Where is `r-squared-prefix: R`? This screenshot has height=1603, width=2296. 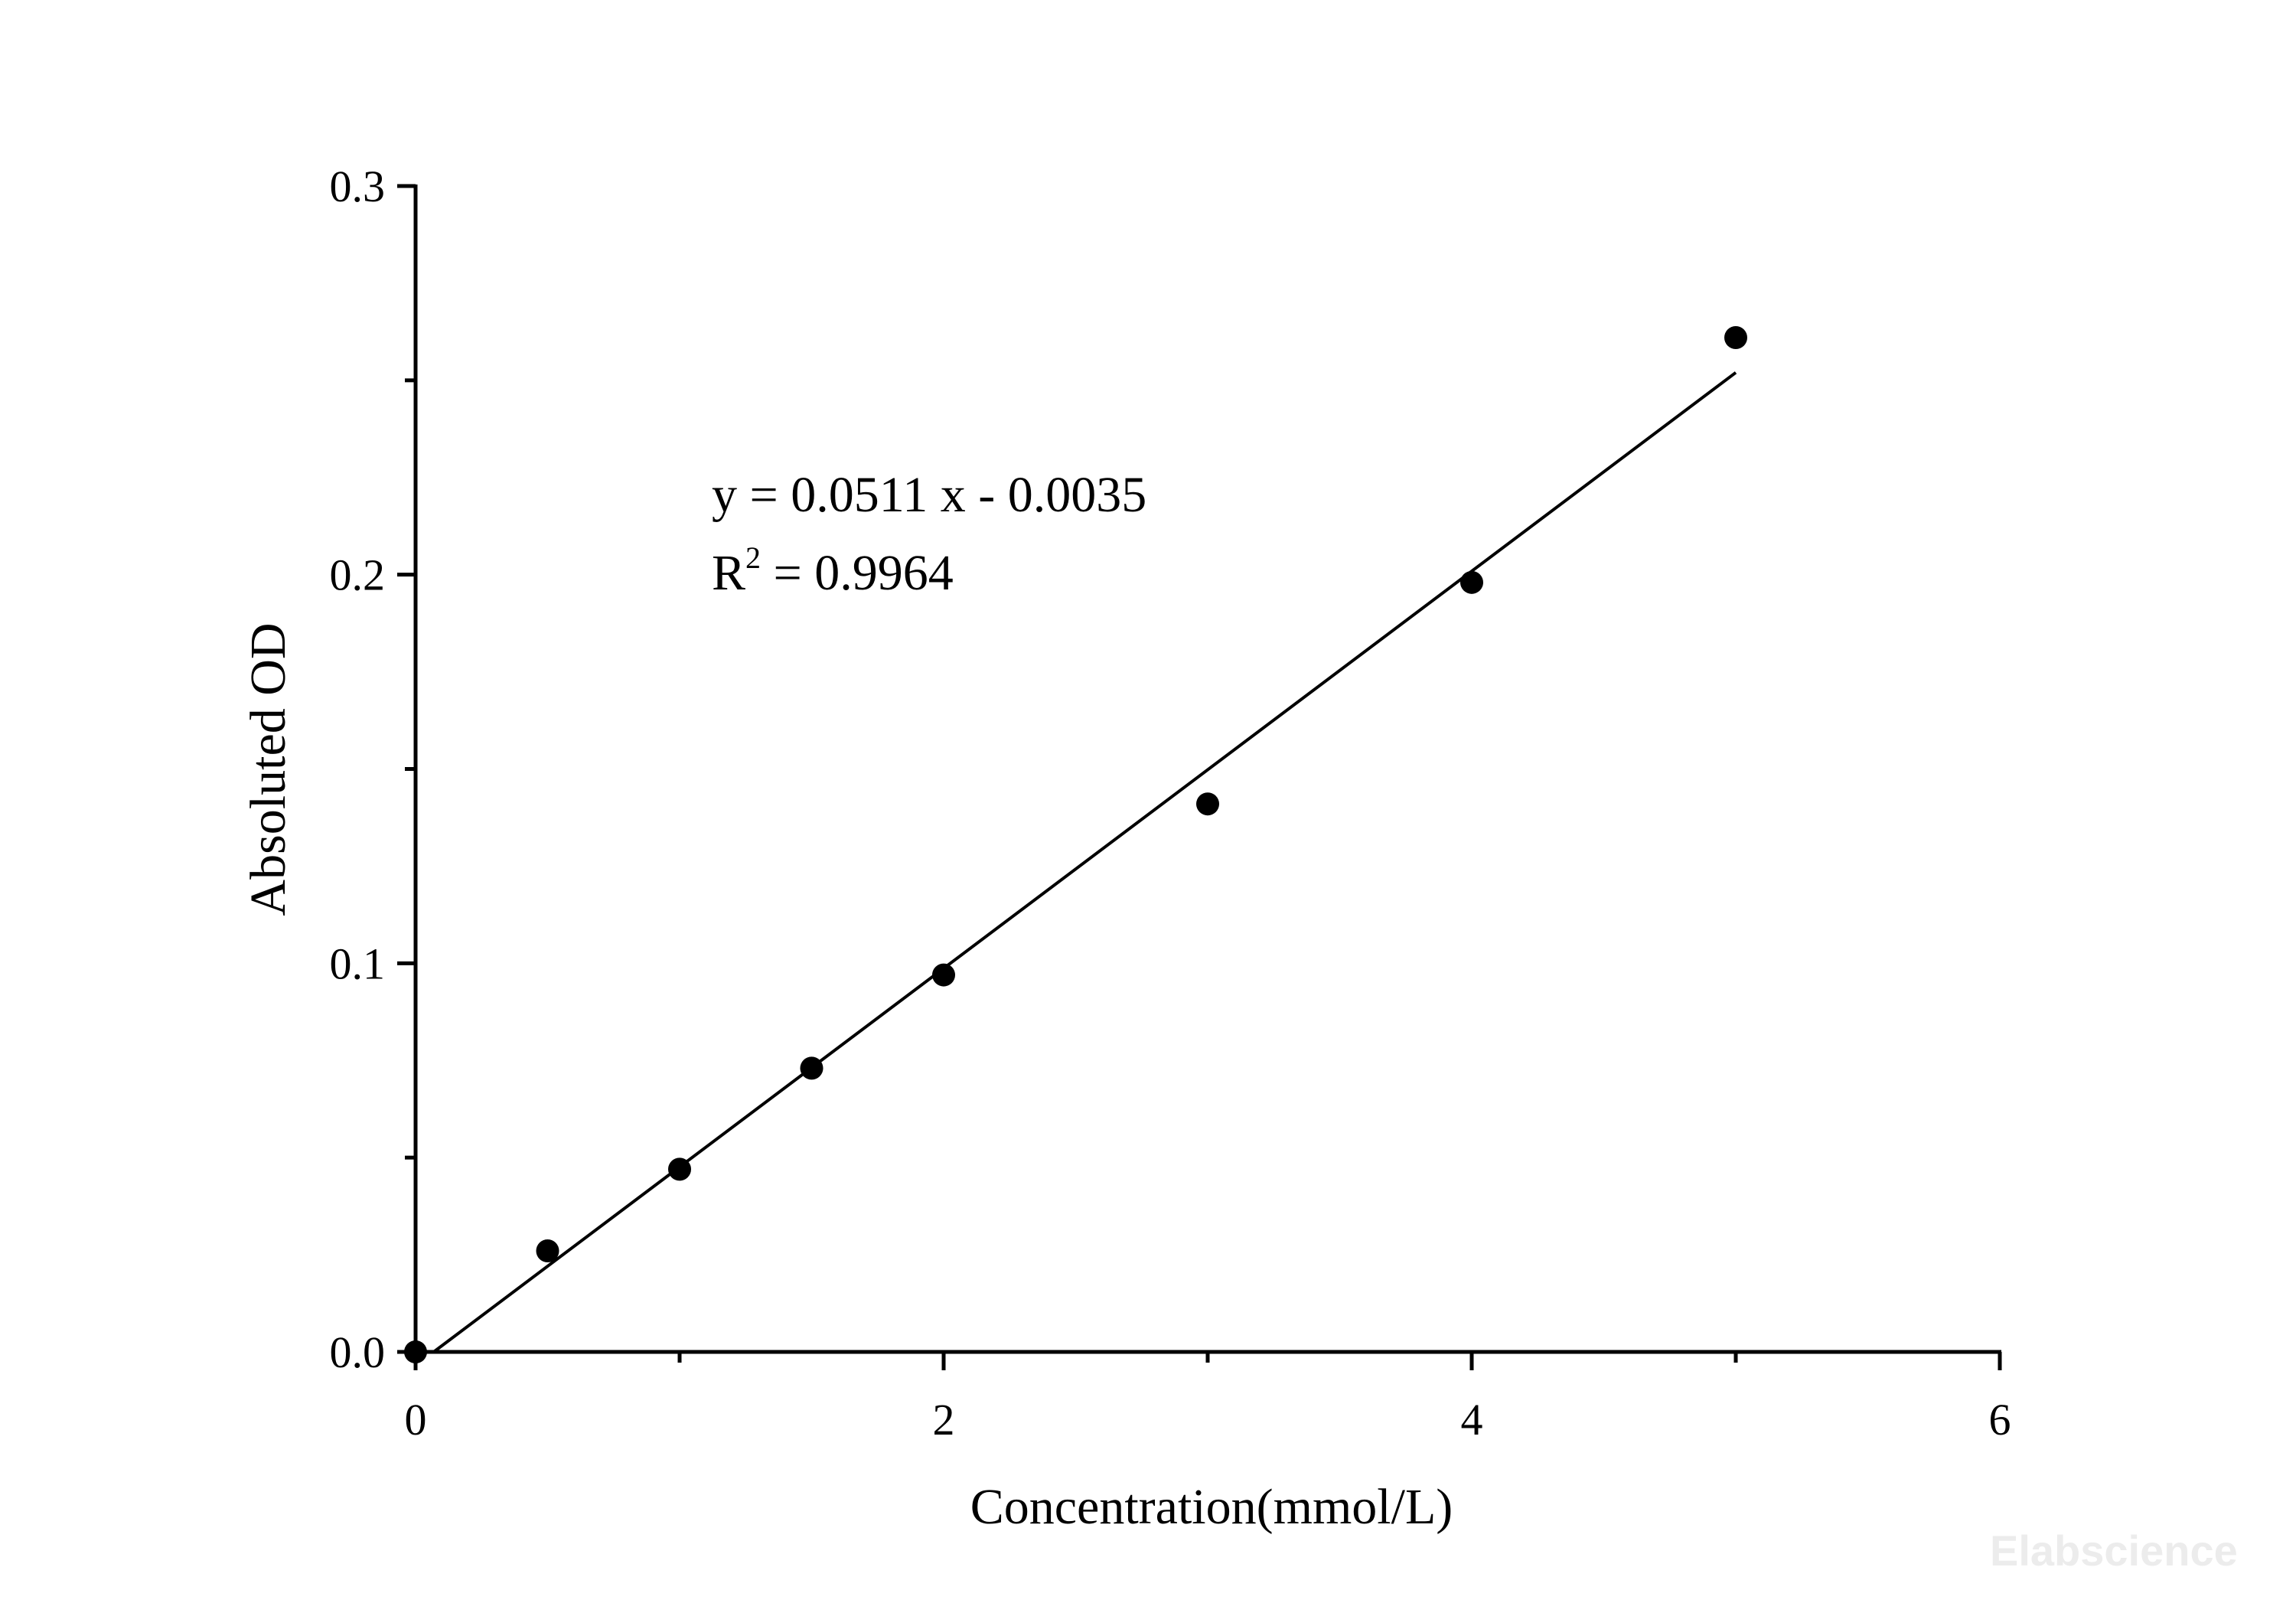
r-squared-prefix: R is located at coordinates (728, 573).